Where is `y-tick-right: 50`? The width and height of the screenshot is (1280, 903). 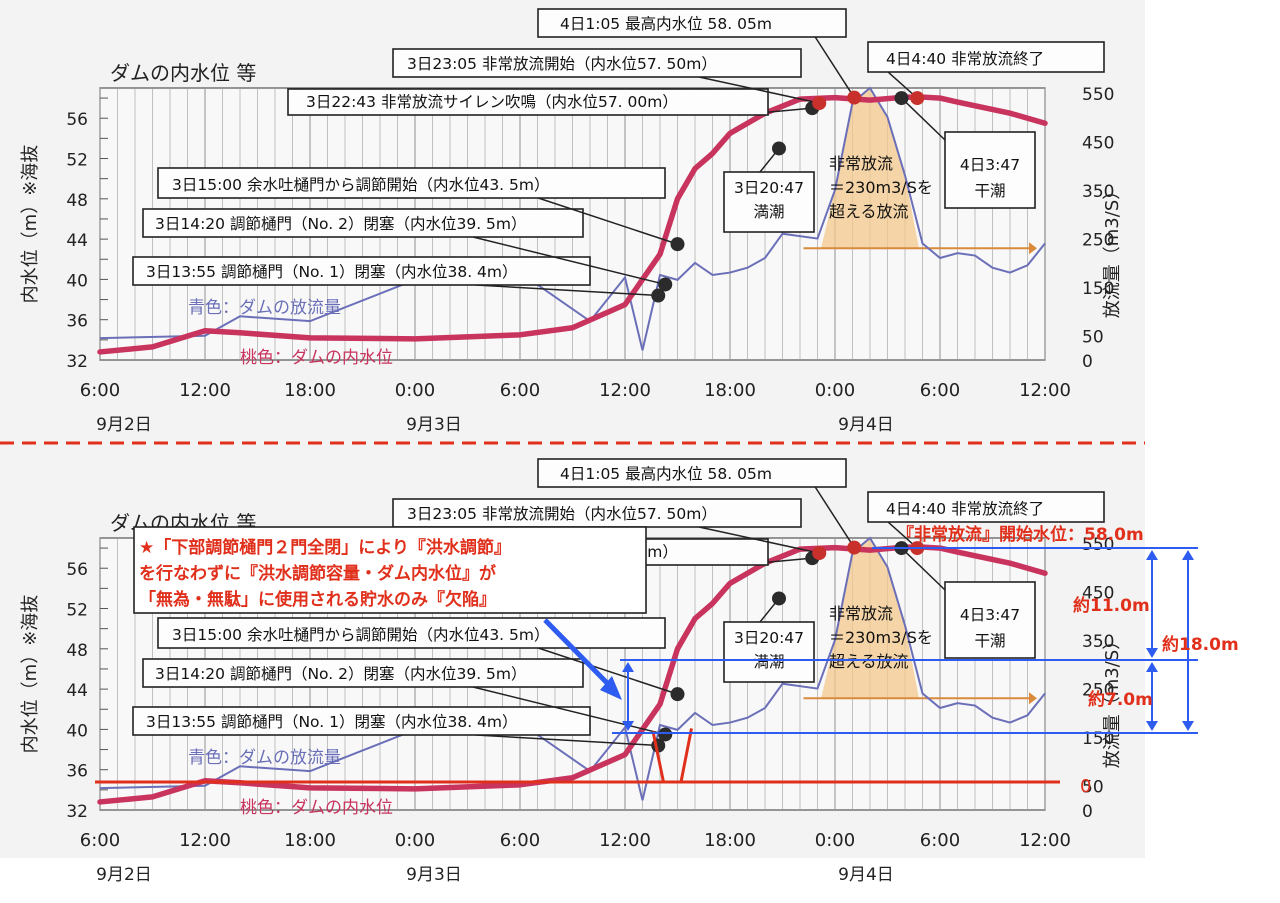 y-tick-right: 50 is located at coordinates (1093, 788).